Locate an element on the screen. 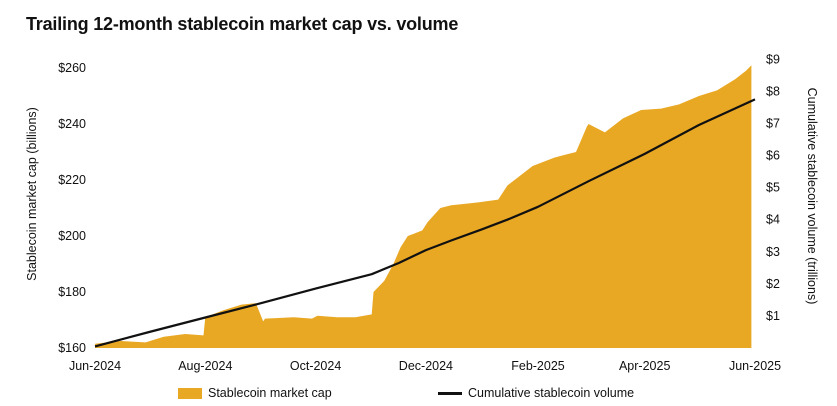 The height and width of the screenshot is (406, 837). right-tick-label: $5 is located at coordinates (773, 188).